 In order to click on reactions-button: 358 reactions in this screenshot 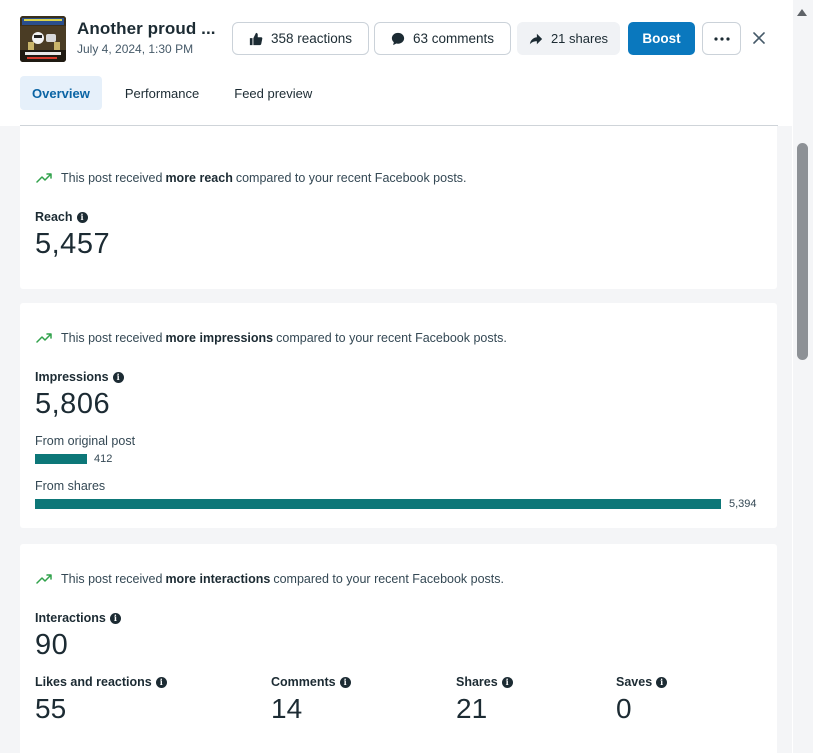, I will do `click(300, 38)`.